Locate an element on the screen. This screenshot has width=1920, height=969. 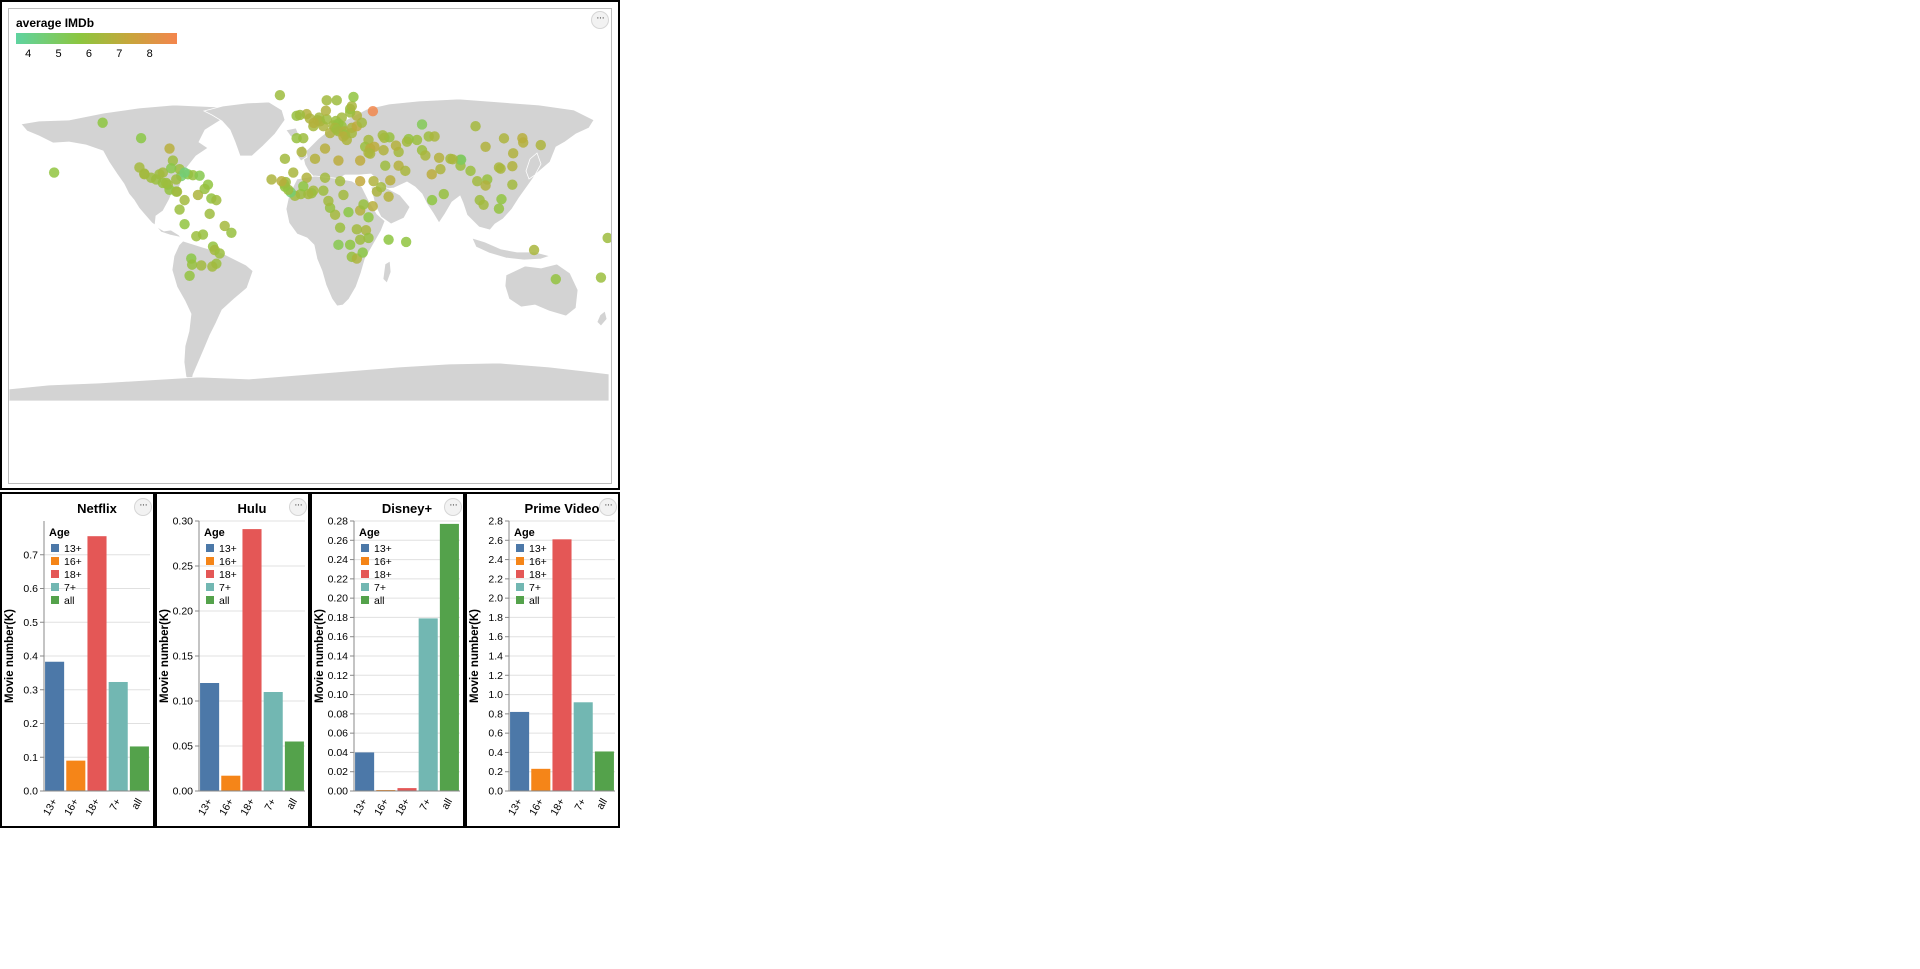
netflix-actions-menu-button: ··· is located at coordinates (143, 507).